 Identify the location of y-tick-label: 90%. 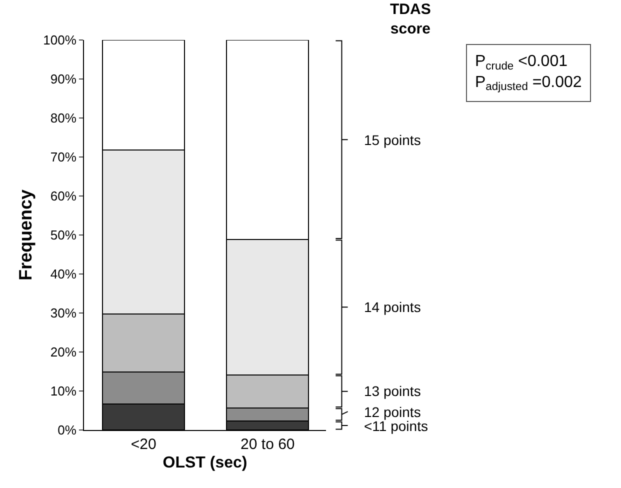
(63, 79).